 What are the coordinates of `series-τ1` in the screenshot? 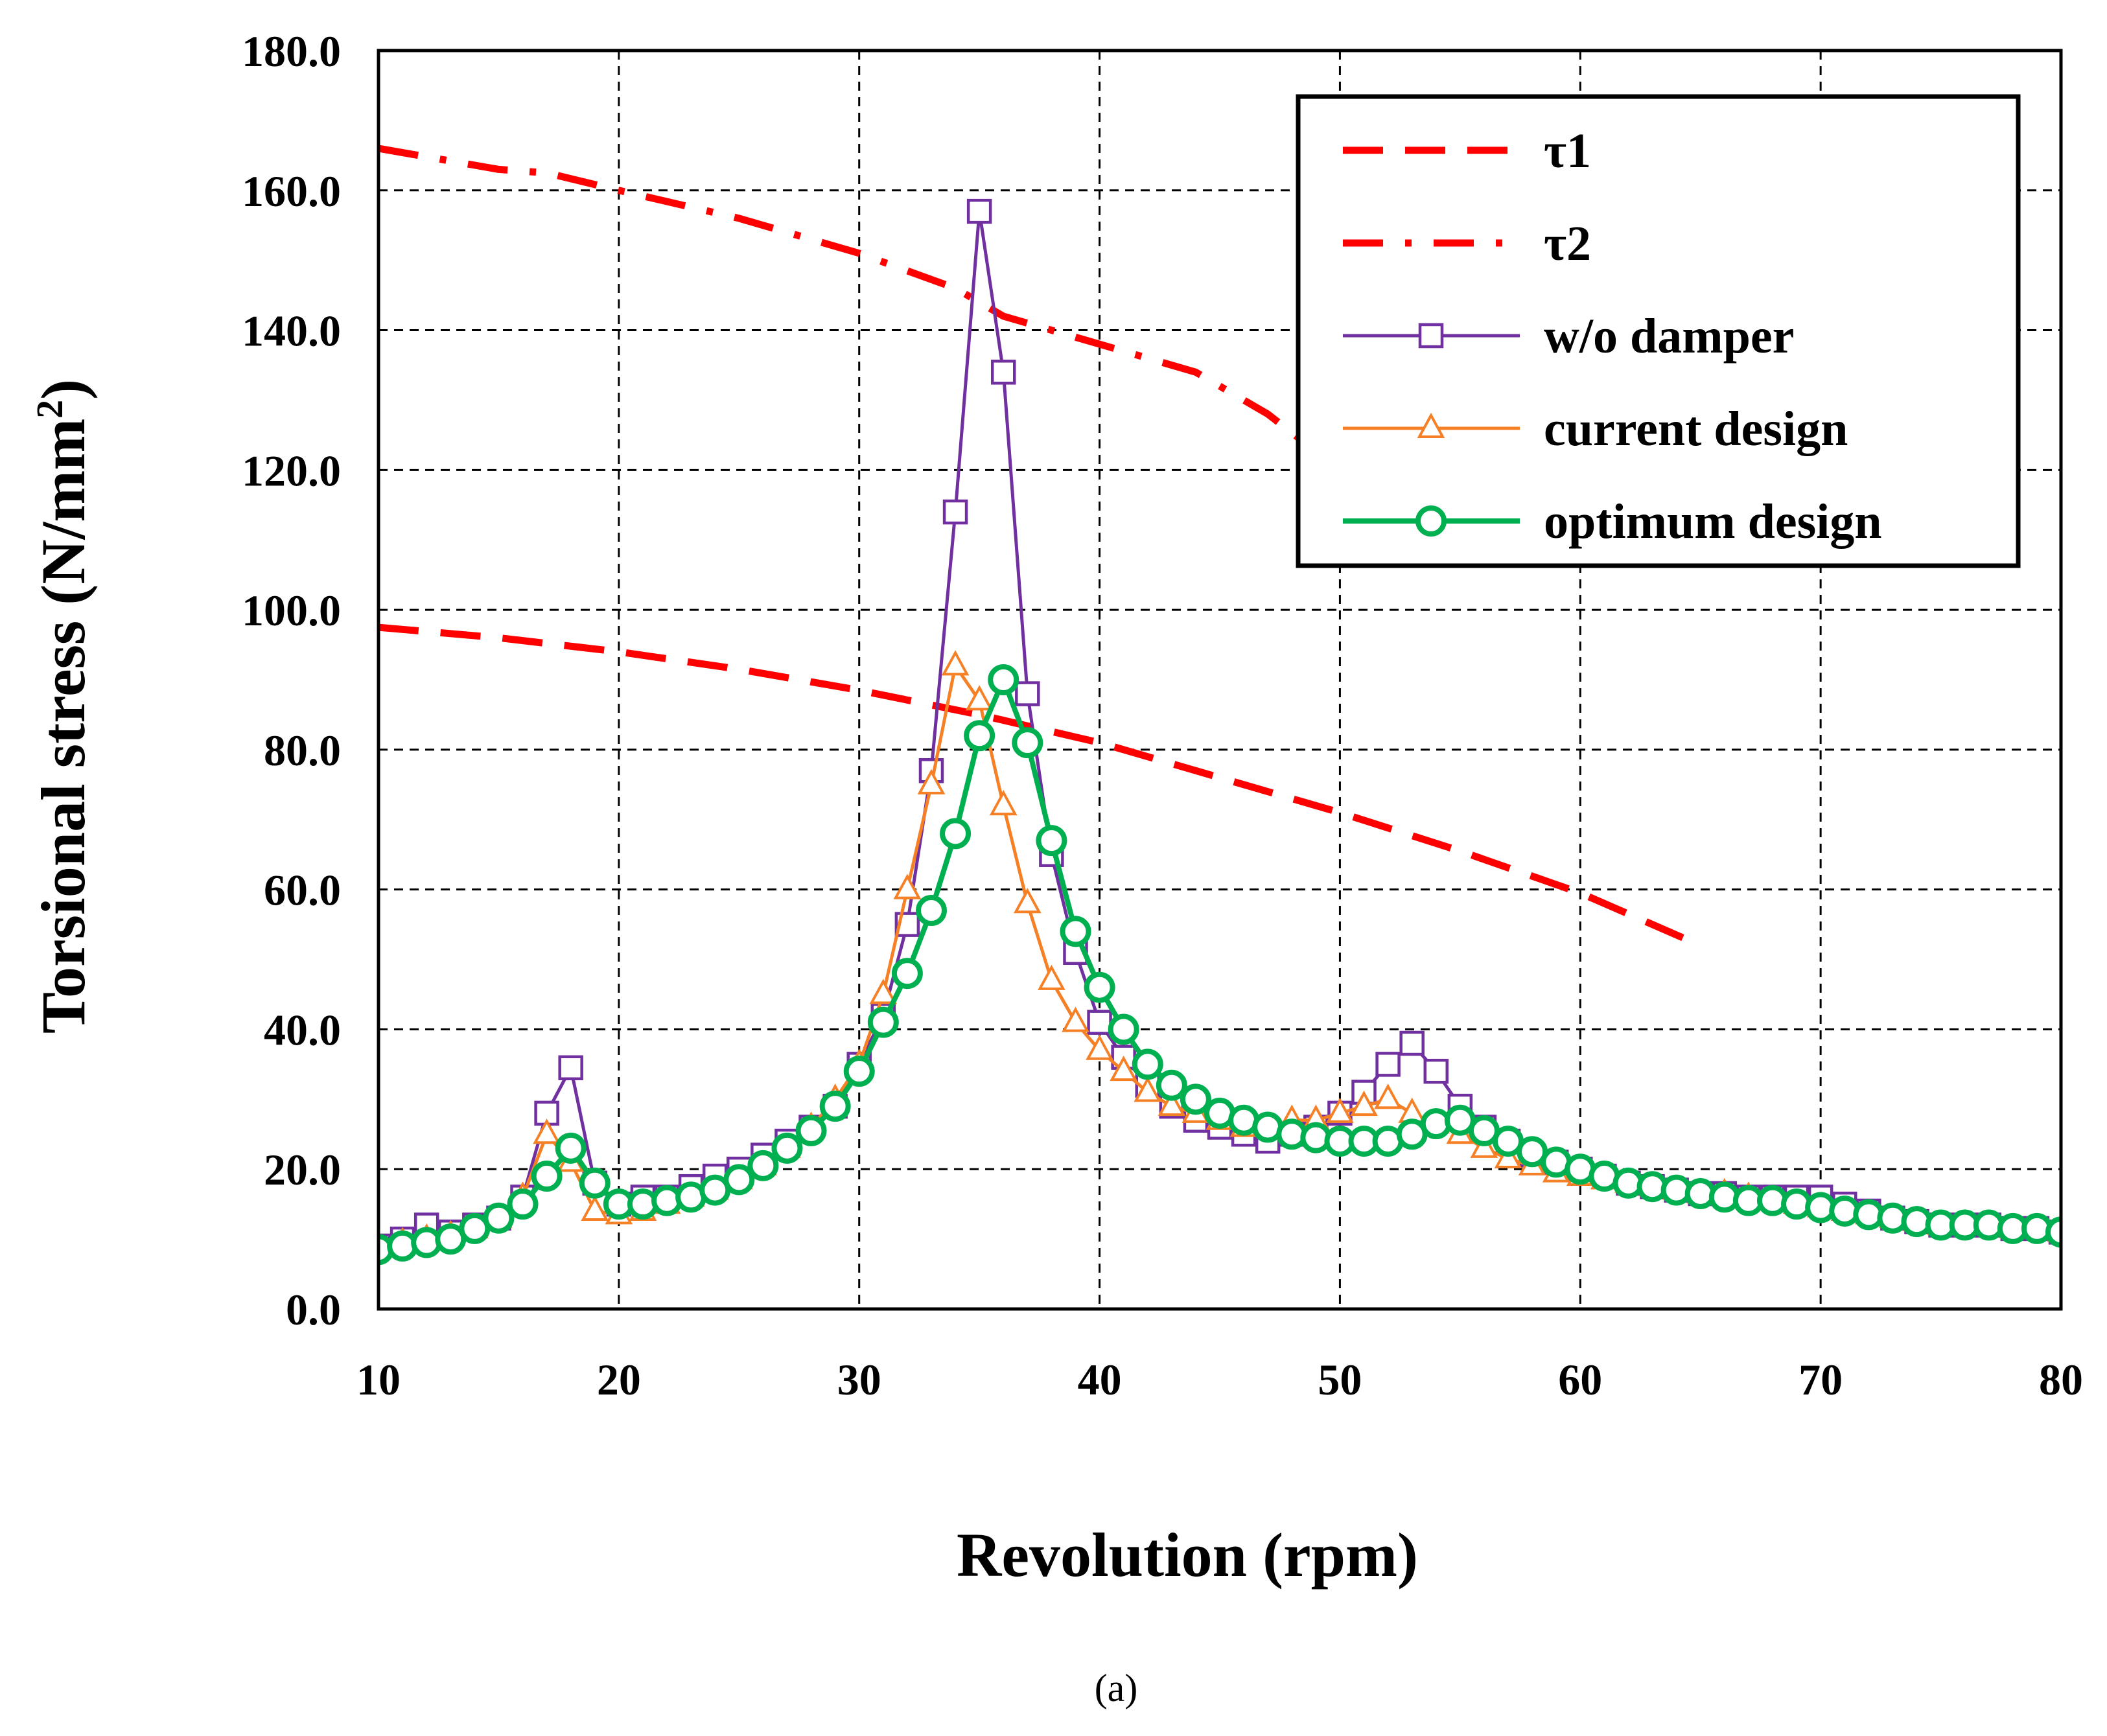 It's located at (1040, 786).